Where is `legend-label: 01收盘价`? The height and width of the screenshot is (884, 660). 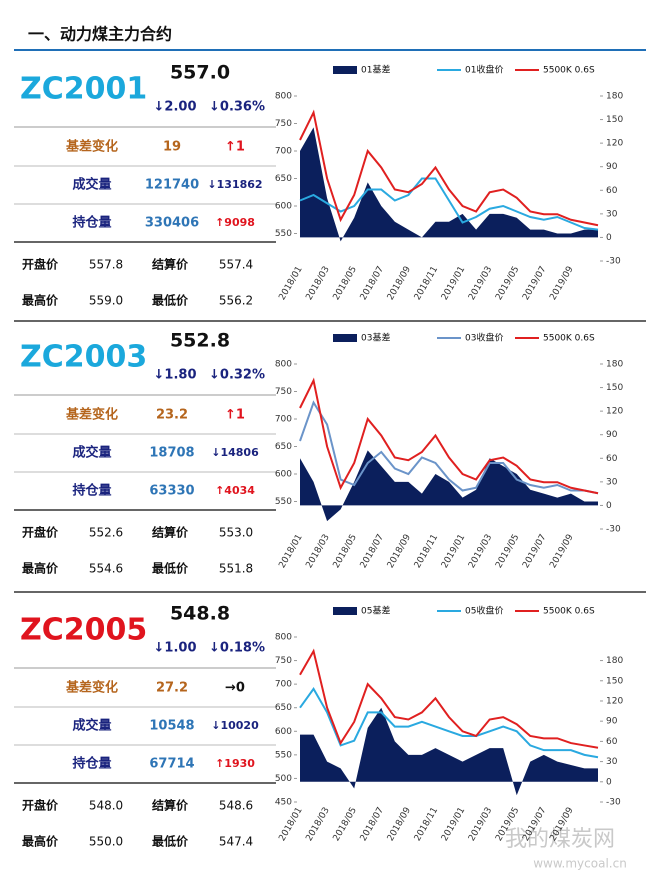
legend-label: 01收盘价 is located at coordinates (484, 70).